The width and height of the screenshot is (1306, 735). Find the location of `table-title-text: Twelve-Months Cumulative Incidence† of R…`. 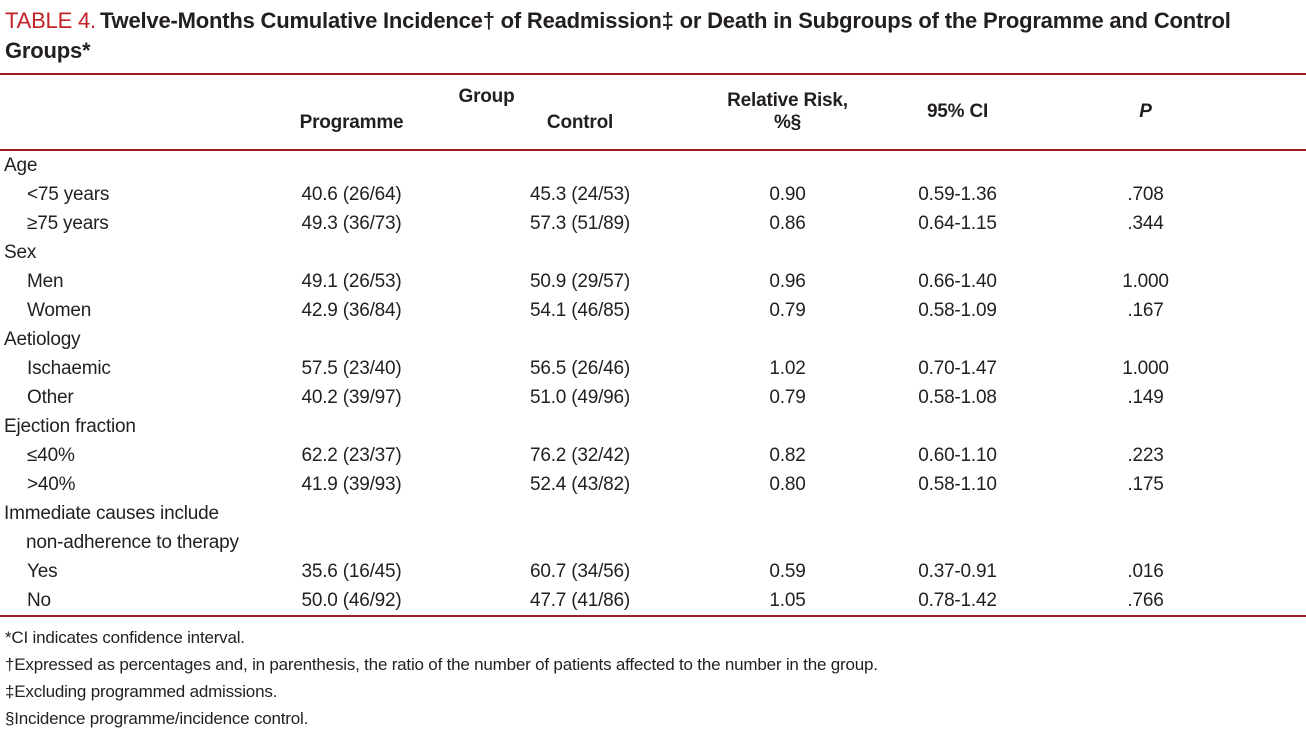

table-title-text: Twelve-Months Cumulative Incidence† of R… is located at coordinates (618, 35).